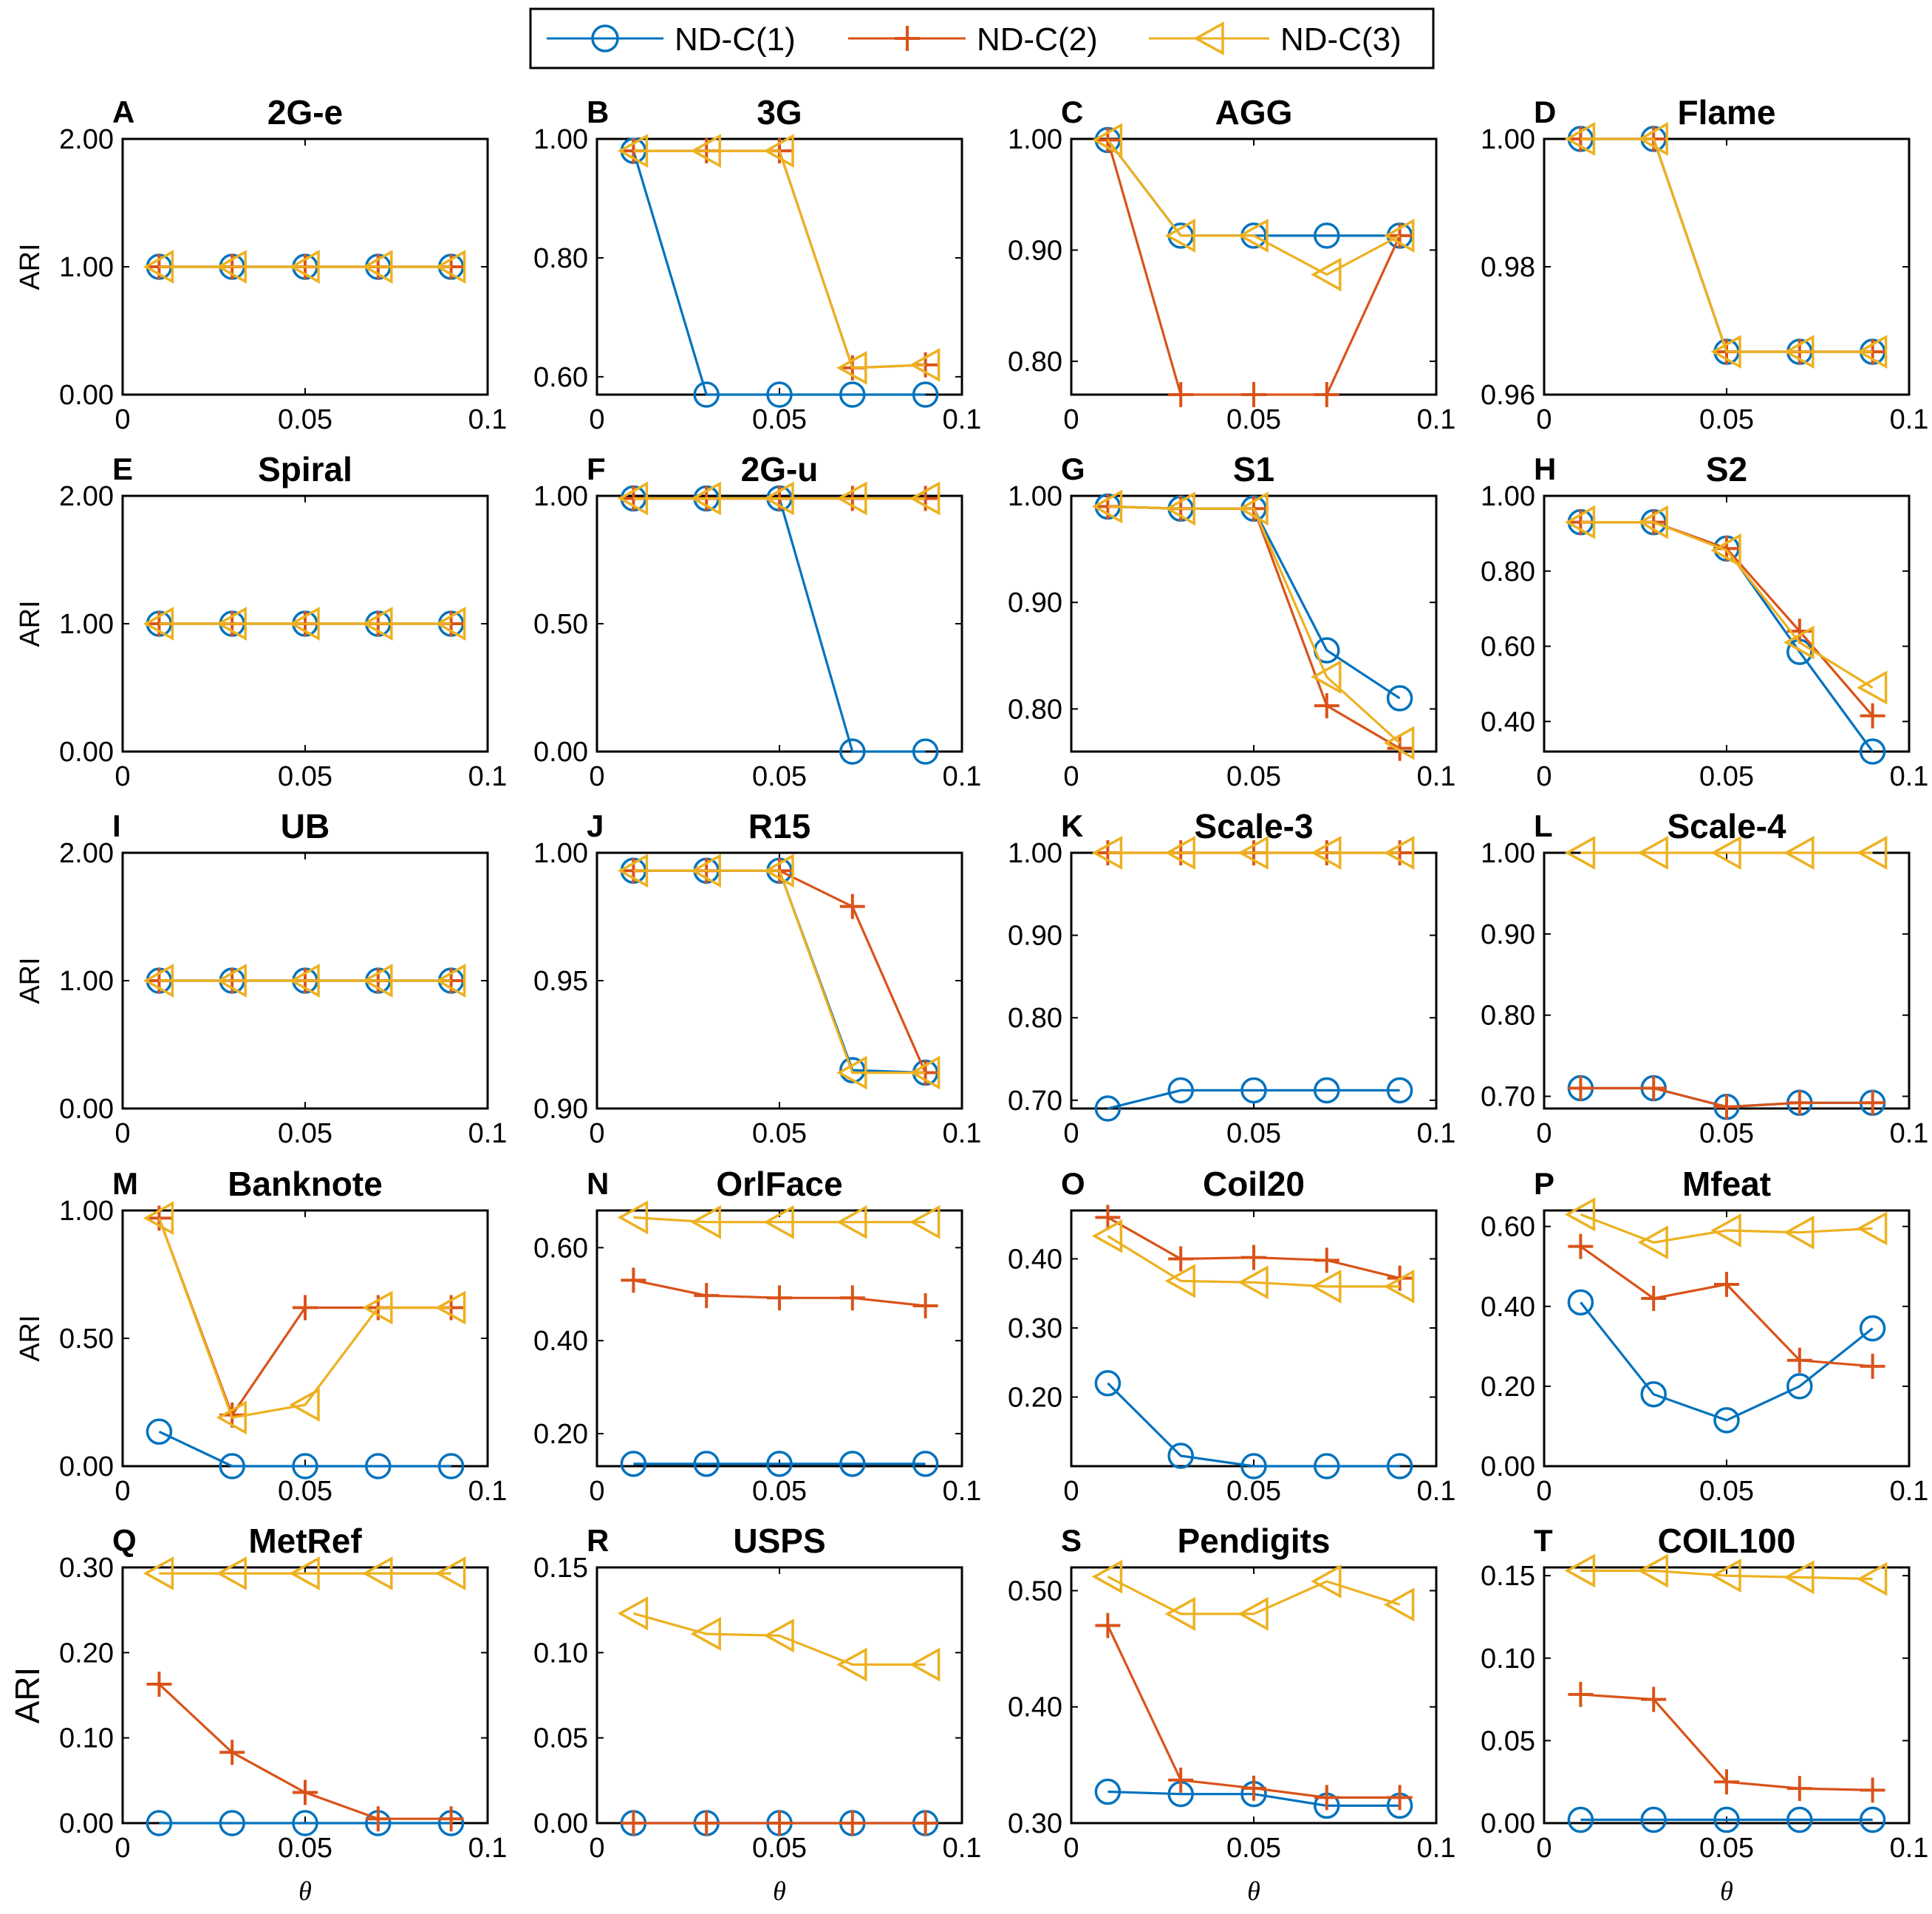 The height and width of the screenshot is (1914, 1932). What do you see at coordinates (1508, 267) in the screenshot?
I see `y-tick-label: 0.98` at bounding box center [1508, 267].